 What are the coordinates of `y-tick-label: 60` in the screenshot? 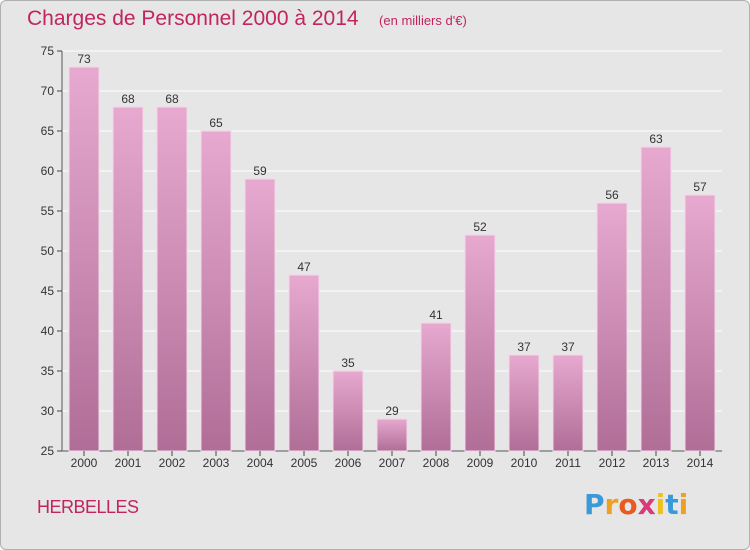 It's located at (48, 171).